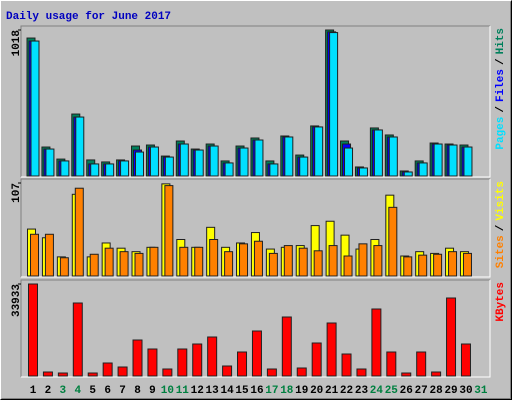 The height and width of the screenshot is (400, 512). I want to click on x-tick-label: 3, so click(63, 391).